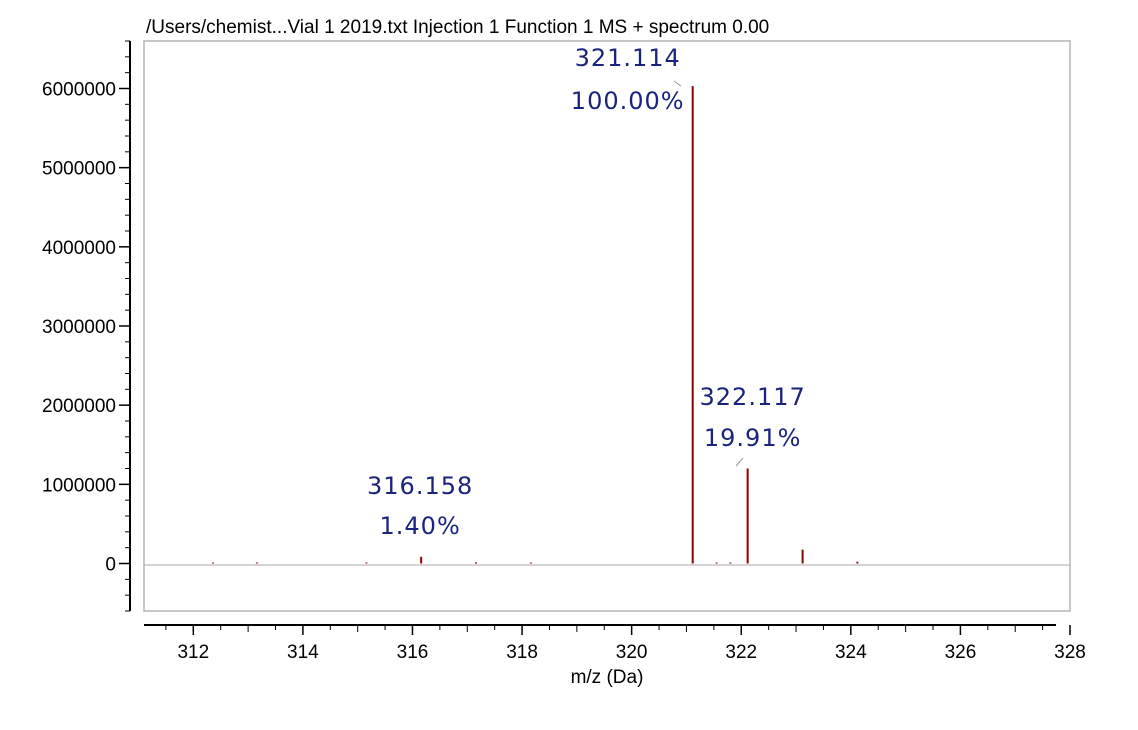 This screenshot has height=730, width=1138. What do you see at coordinates (303, 652) in the screenshot?
I see `x-tick-label: 314` at bounding box center [303, 652].